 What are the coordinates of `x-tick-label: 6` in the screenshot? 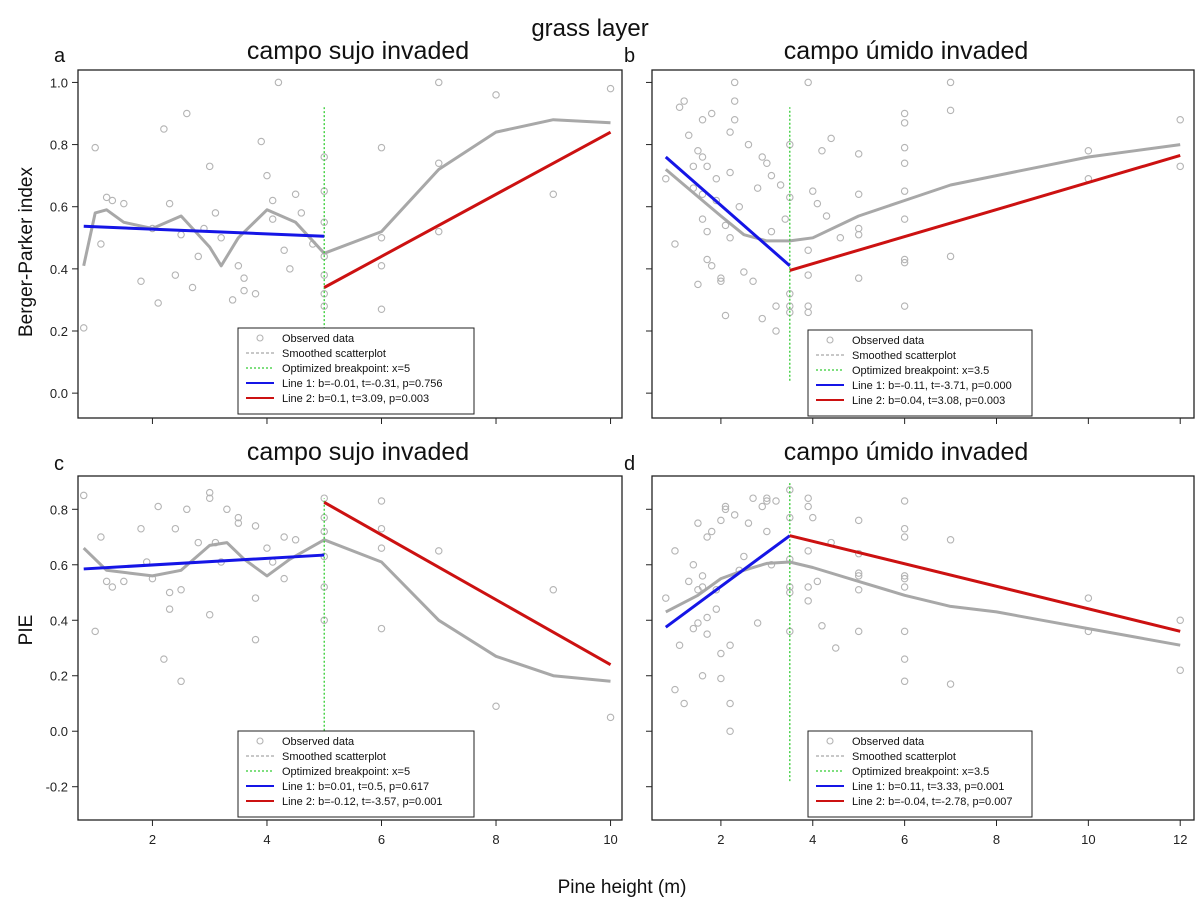 It's located at (381, 839).